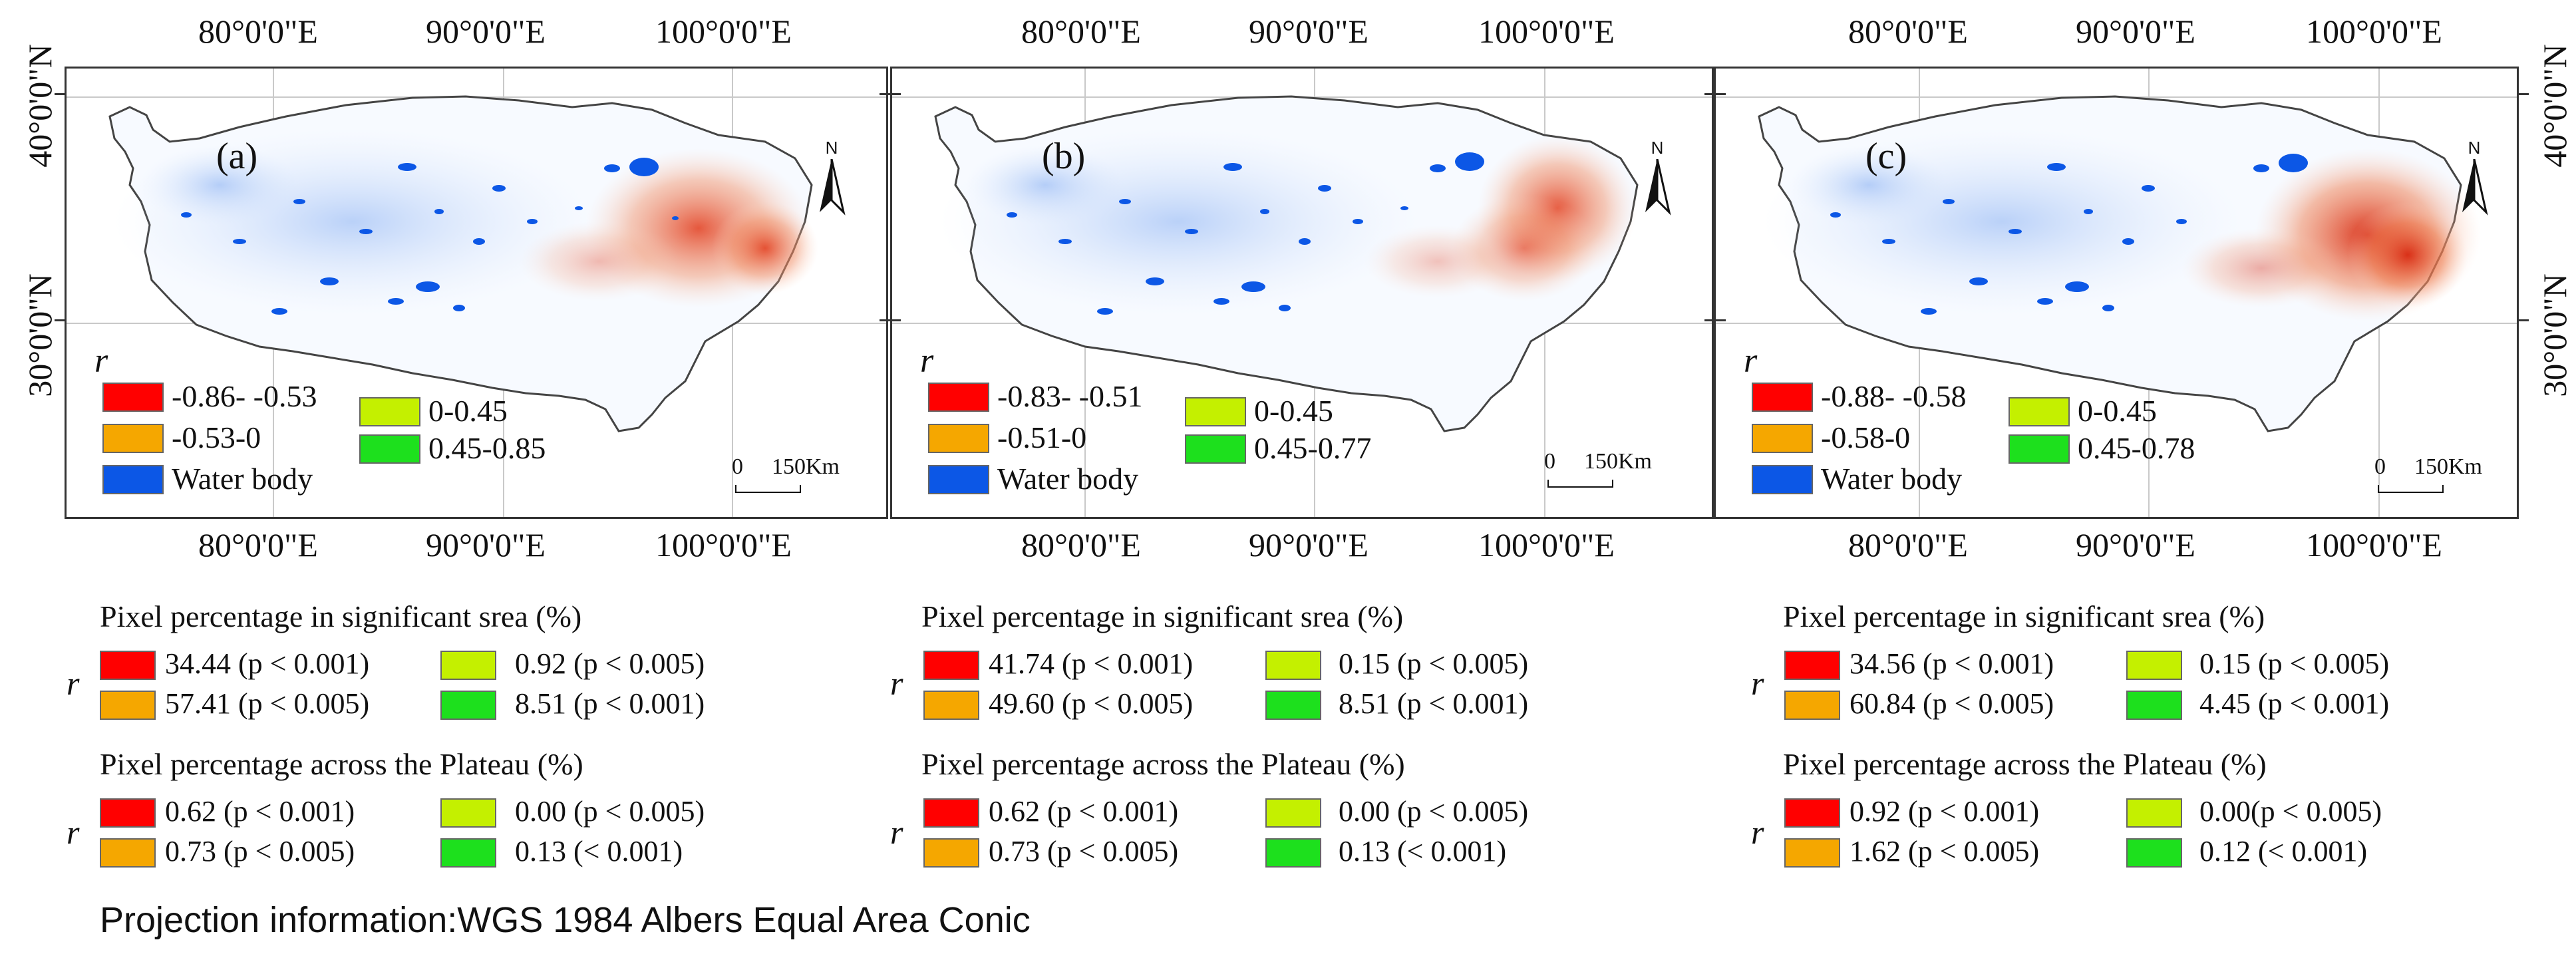 The image size is (2576, 956). I want to click on stat-value: 34.56 (p < 0.001), so click(1952, 663).